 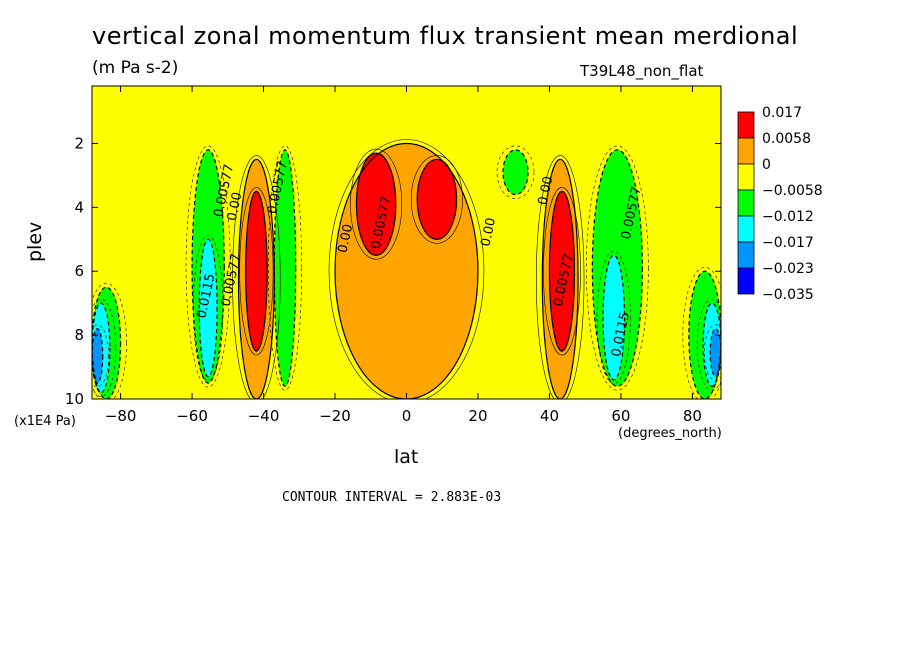 I want to click on x-tick-label-6: 40, so click(x=549, y=416).